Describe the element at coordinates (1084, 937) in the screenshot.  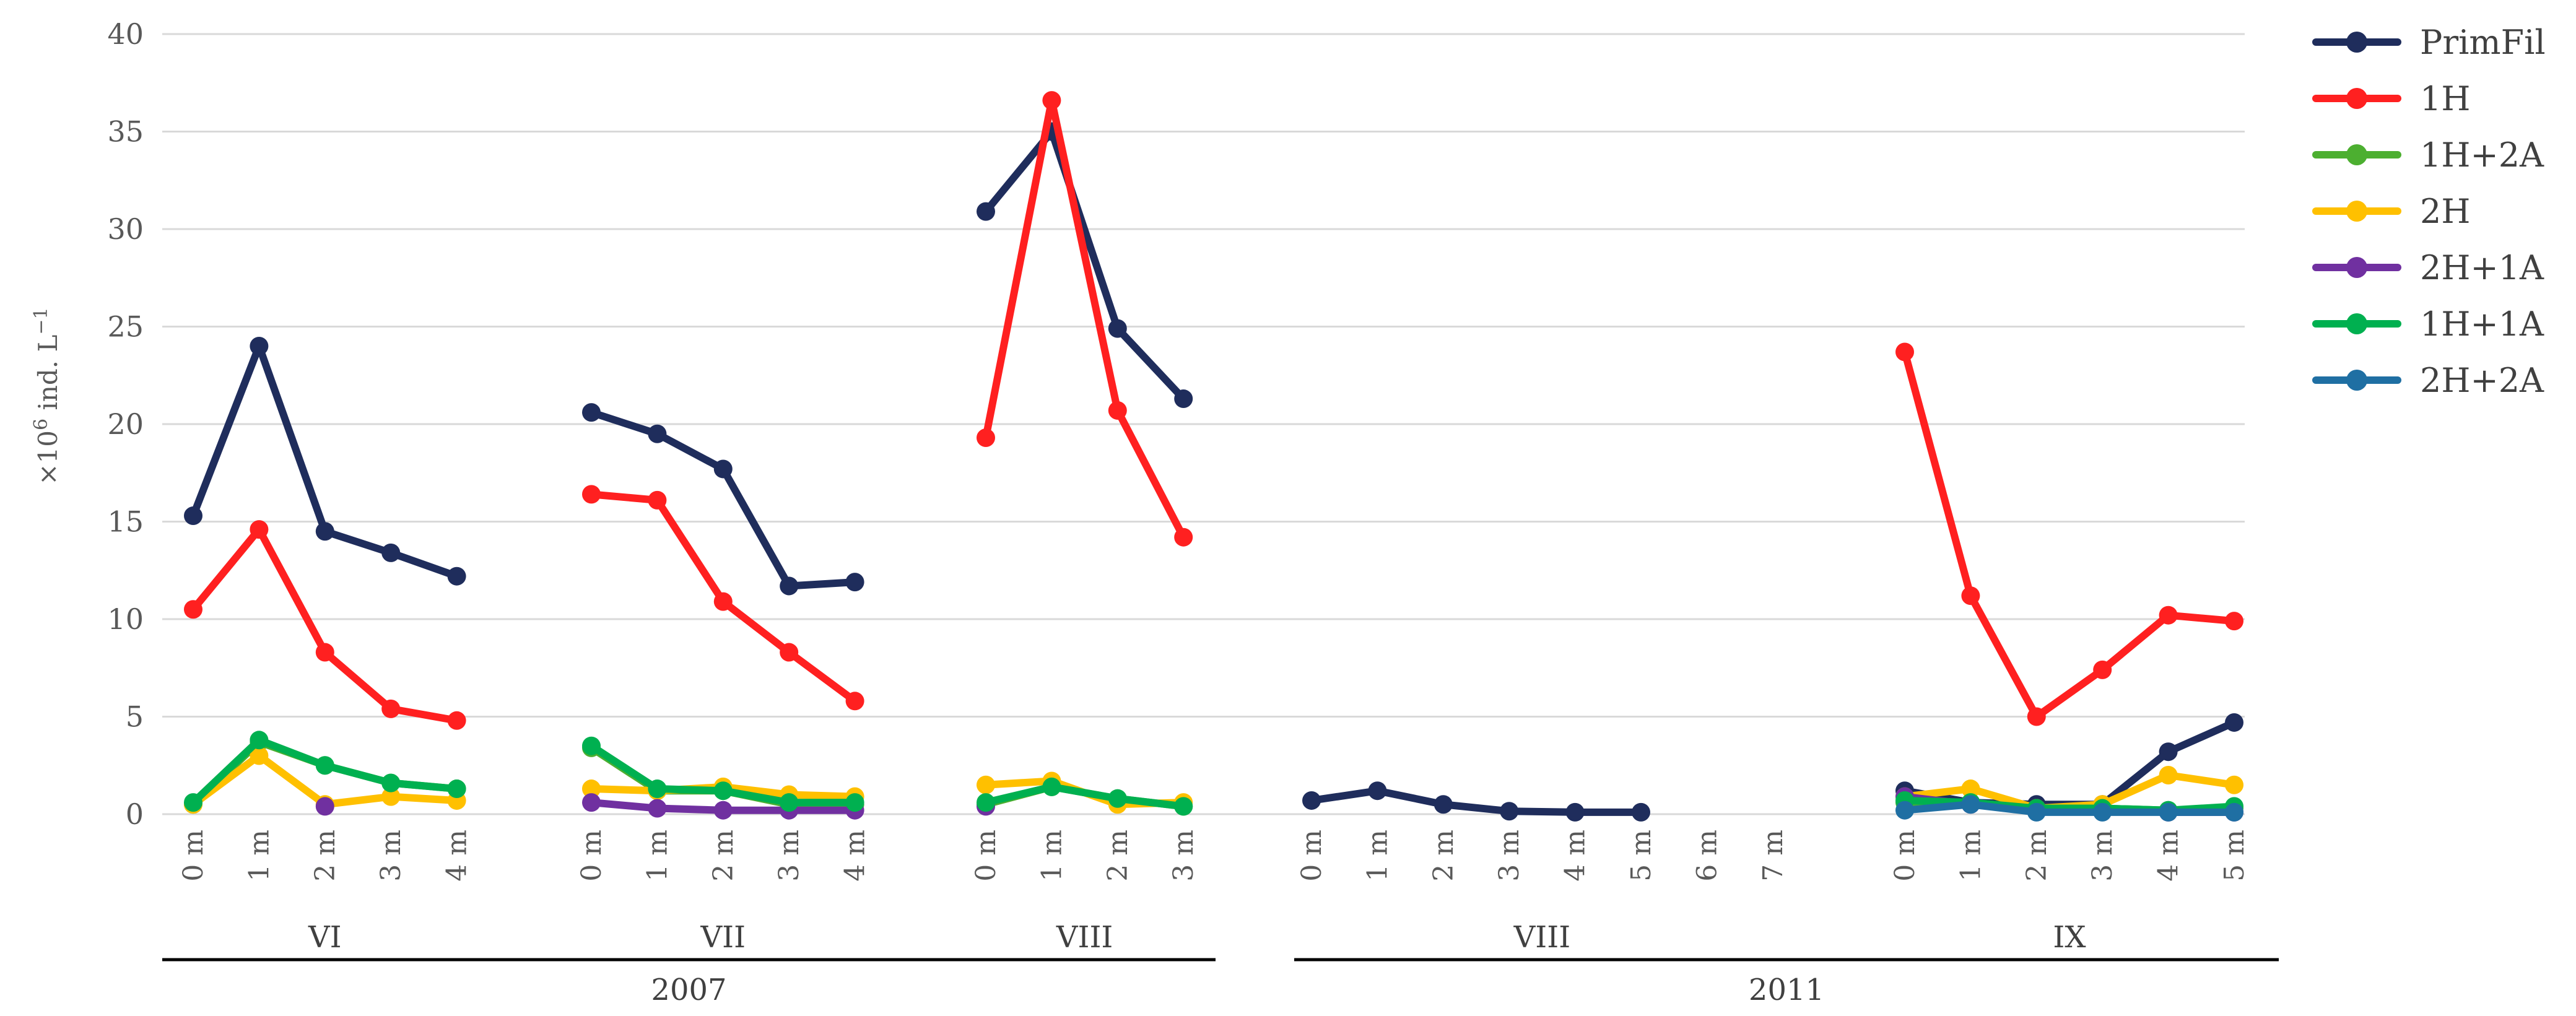
I see `month-label: VIII` at that location.